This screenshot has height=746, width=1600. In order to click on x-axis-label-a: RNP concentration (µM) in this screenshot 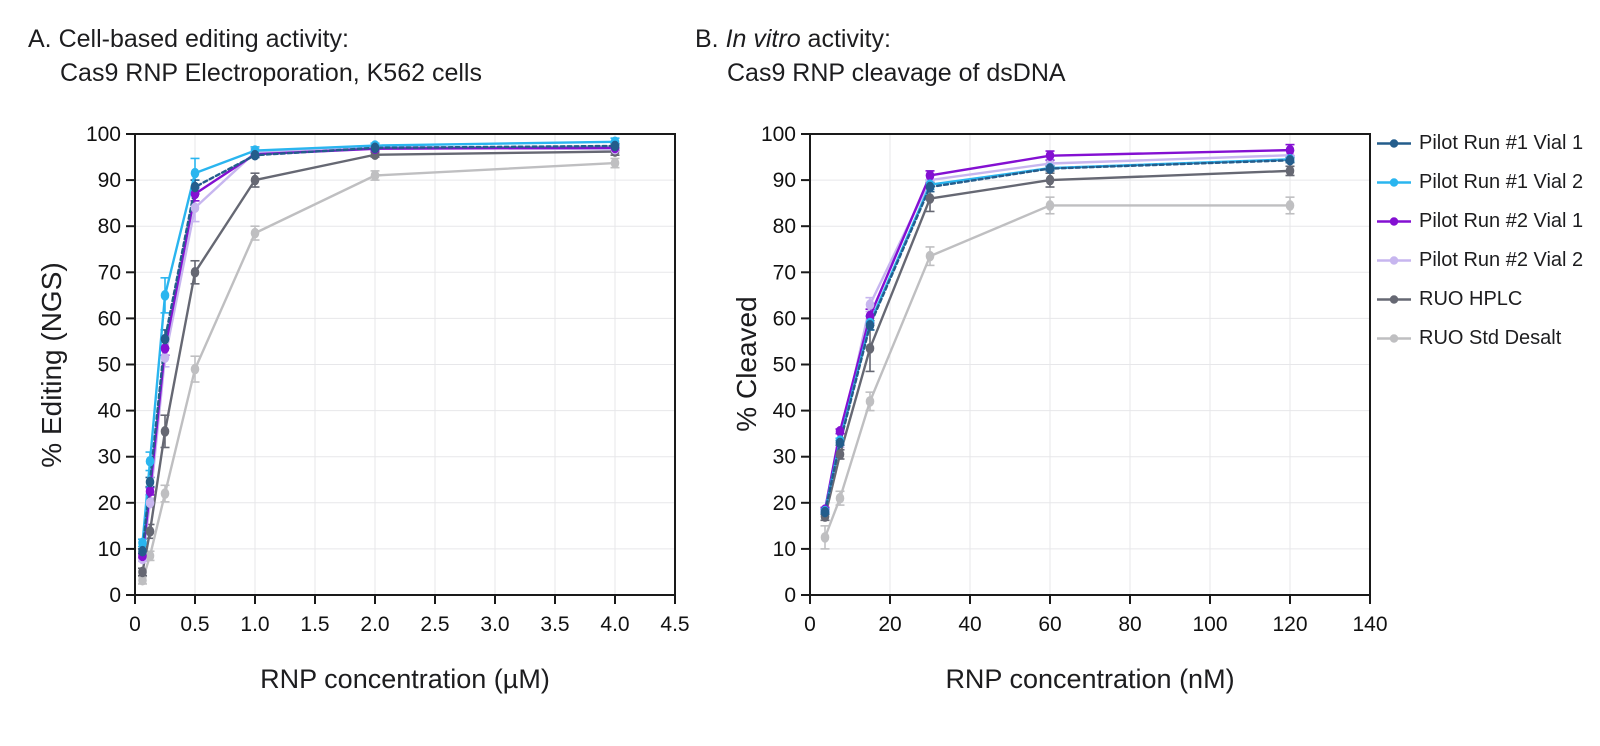, I will do `click(405, 679)`.